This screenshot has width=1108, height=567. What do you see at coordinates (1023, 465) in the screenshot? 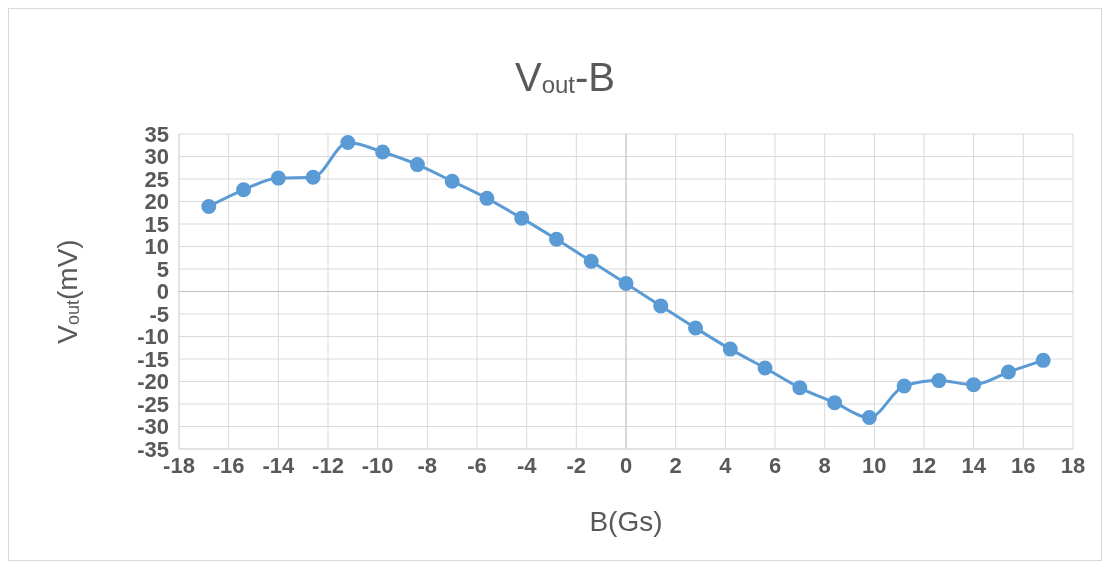
I see `x-tick-label: 16` at bounding box center [1023, 465].